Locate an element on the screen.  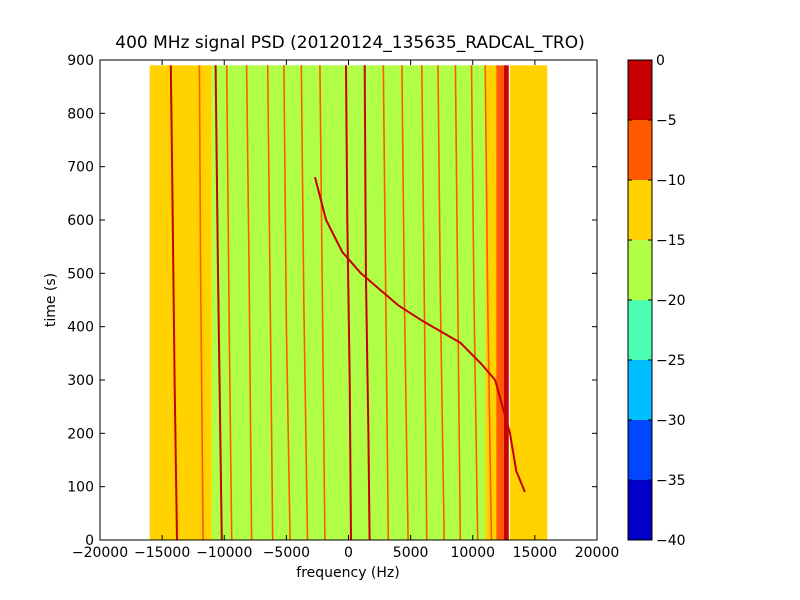
x-tick-label: 15000 is located at coordinates (535, 553).